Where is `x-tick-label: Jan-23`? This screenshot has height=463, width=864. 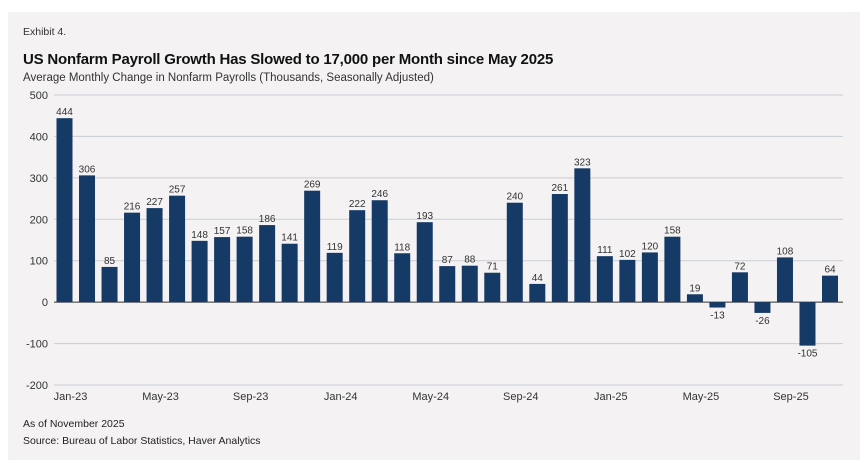 x-tick-label: Jan-23 is located at coordinates (71, 397).